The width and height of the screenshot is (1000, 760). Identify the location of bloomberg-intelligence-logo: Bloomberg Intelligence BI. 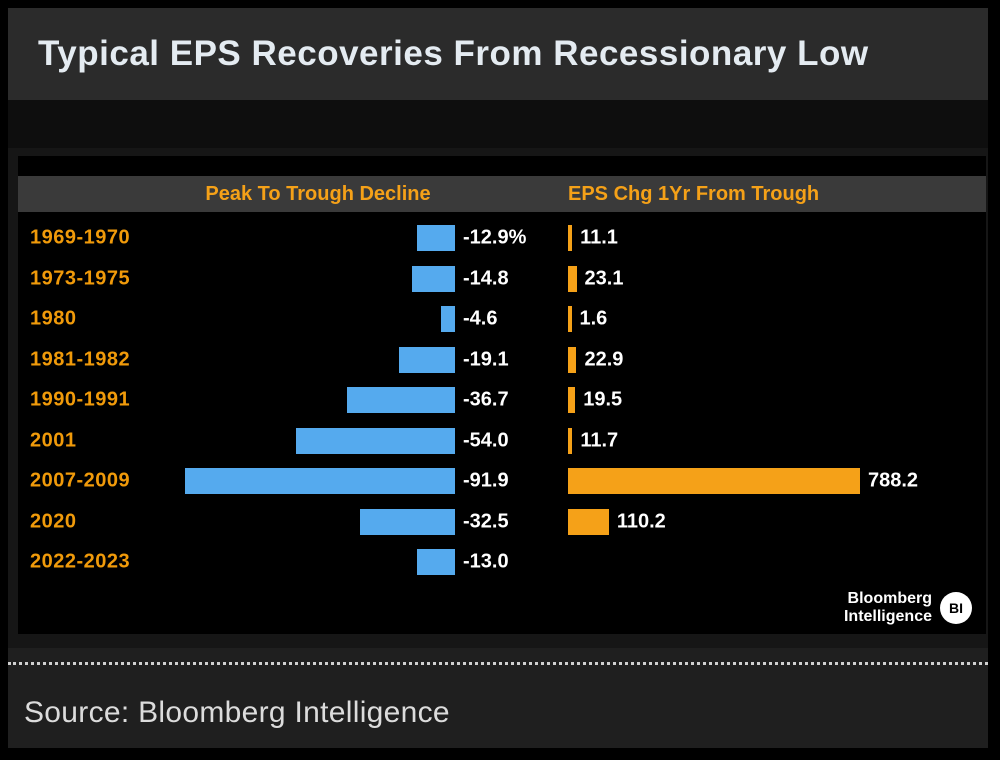
(908, 608).